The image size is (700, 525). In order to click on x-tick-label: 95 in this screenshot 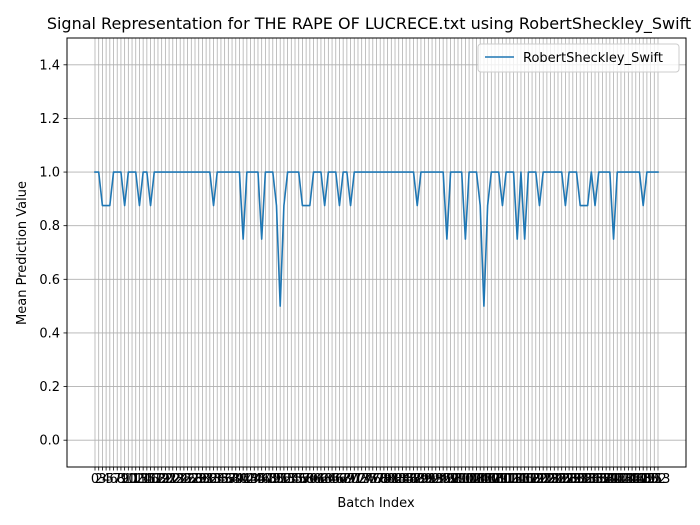, I will do `click(443, 479)`.